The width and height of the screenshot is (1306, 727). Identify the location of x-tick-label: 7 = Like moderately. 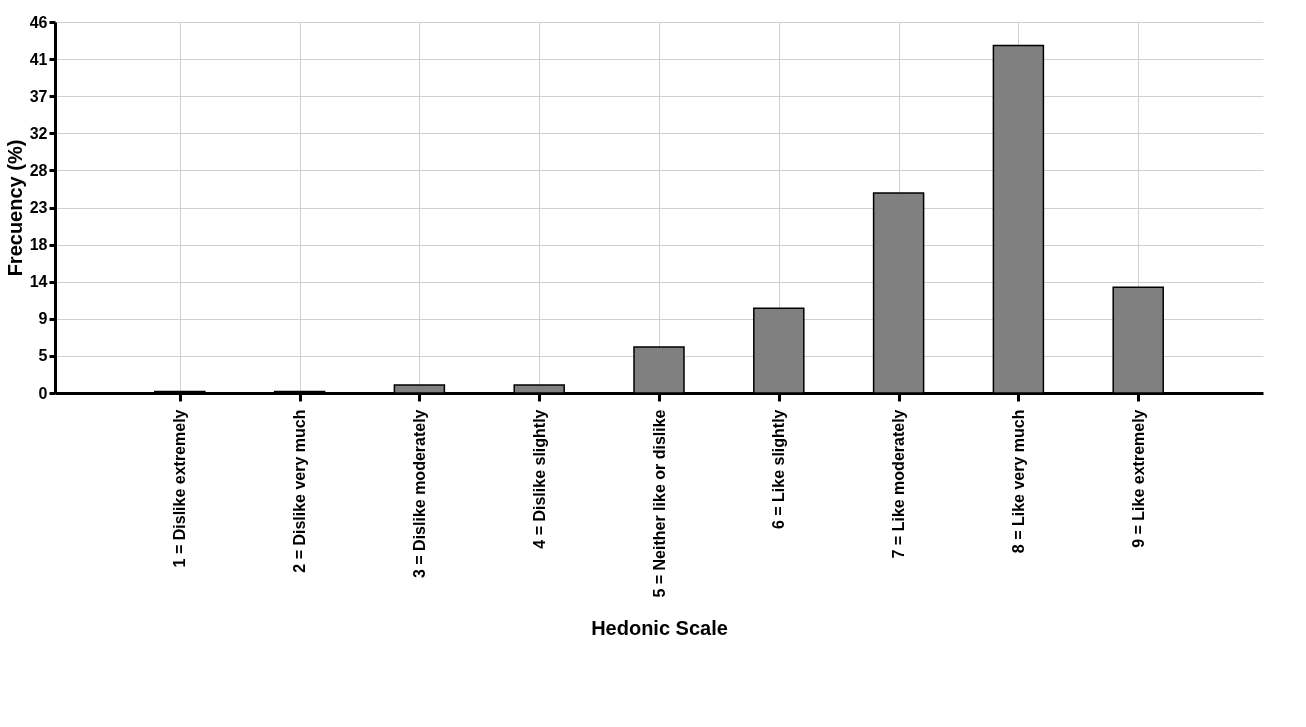
(899, 484).